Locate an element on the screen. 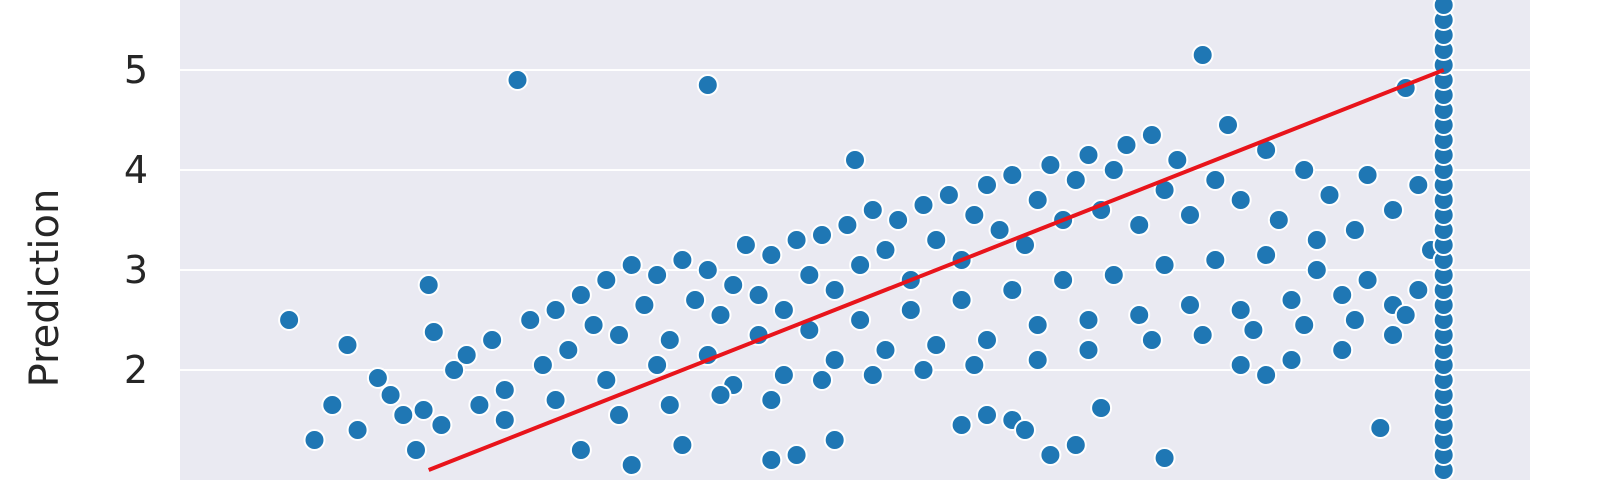 Image resolution: width=1600 pixels, height=480 pixels. y-tick-labels: 2 3 4 5 is located at coordinates (136, 220).